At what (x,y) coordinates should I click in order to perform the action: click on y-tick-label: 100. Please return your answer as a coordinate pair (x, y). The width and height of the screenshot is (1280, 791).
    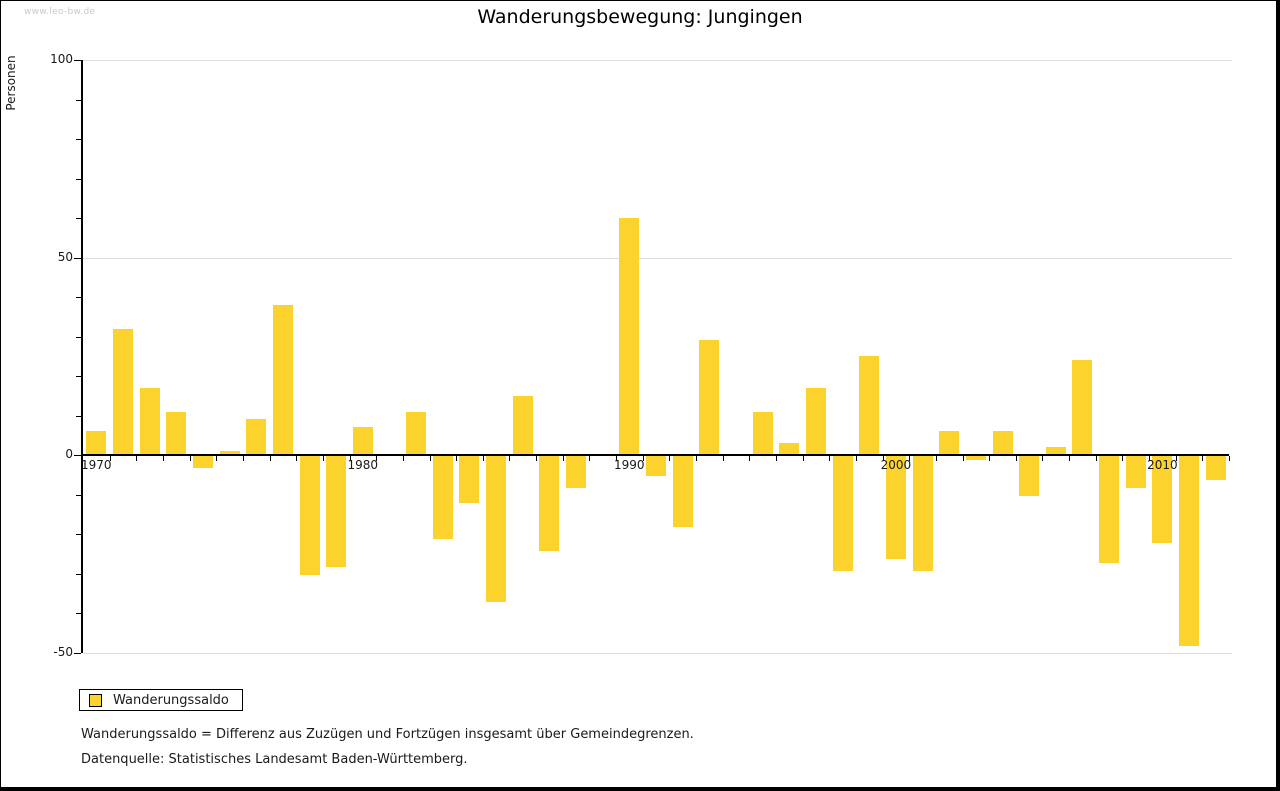
    Looking at the image, I should click on (61, 59).